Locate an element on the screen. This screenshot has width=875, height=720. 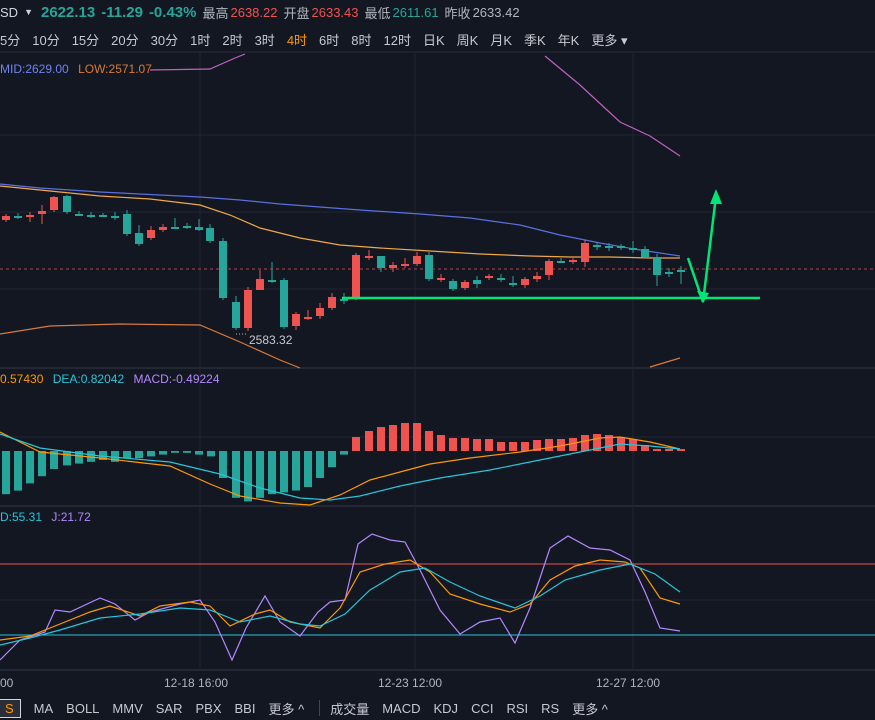
macd-dif-legend: 0.57430 is located at coordinates (22, 379).